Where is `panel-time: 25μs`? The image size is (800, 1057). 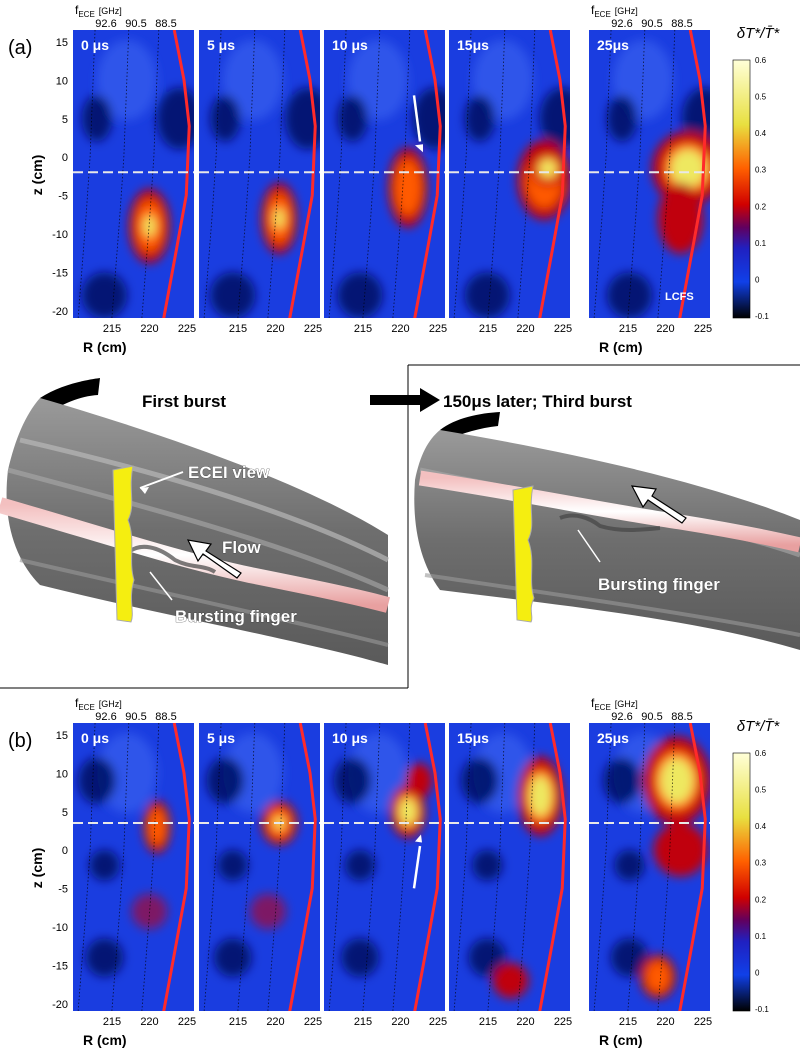 panel-time: 25μs is located at coordinates (613, 45).